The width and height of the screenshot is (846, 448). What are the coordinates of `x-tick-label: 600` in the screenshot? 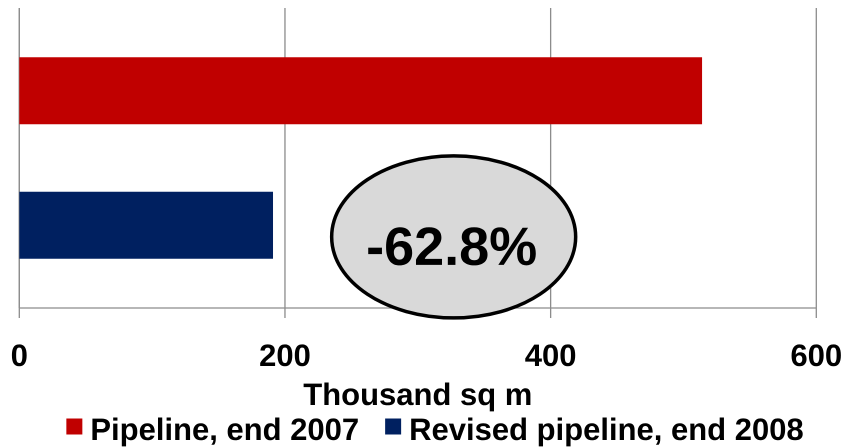 It's located at (816, 355).